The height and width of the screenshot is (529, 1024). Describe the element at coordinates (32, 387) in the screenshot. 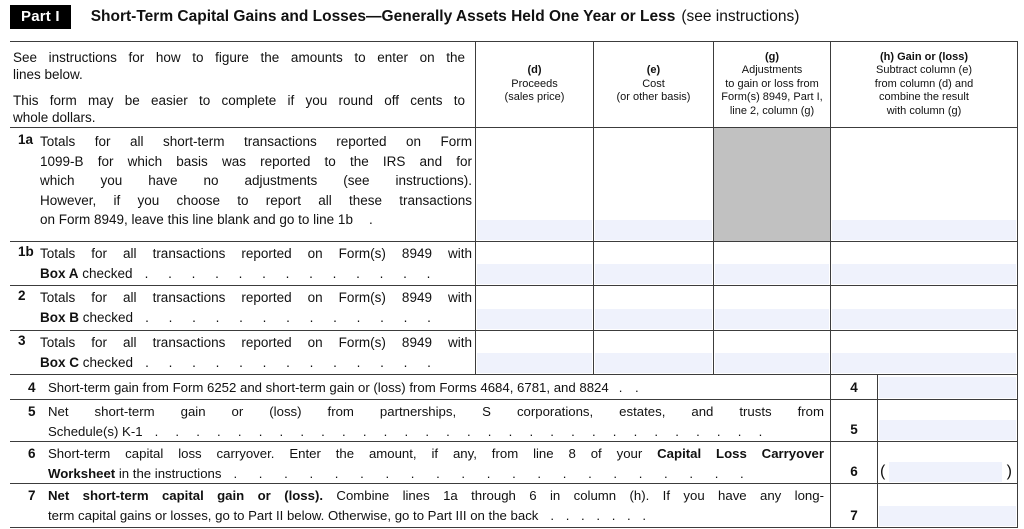

I see `line-number: 4` at that location.